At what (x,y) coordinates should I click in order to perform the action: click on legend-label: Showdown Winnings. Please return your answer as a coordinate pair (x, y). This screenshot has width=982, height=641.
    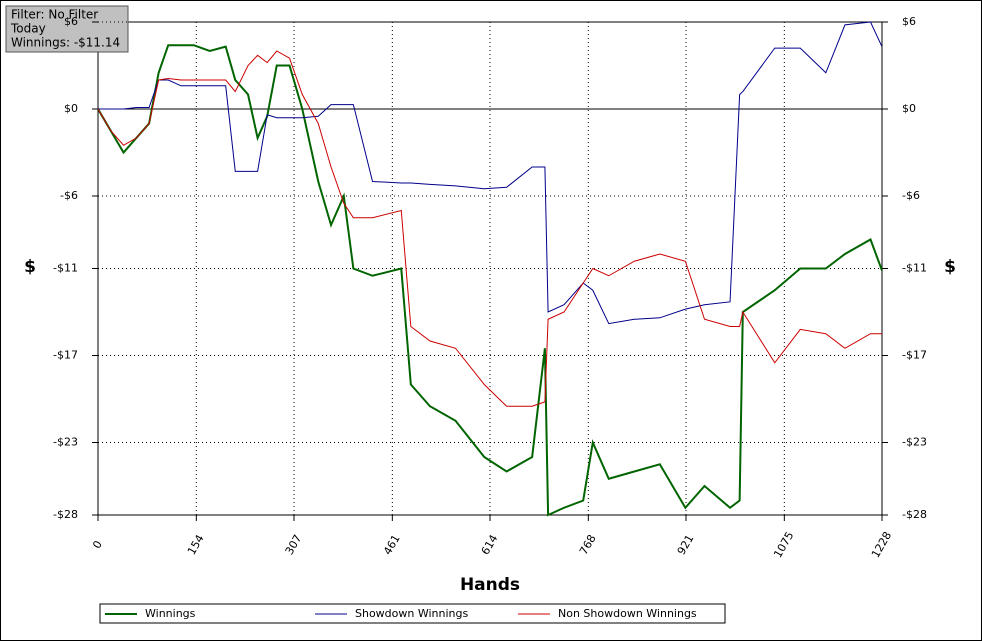
    Looking at the image, I should click on (412, 613).